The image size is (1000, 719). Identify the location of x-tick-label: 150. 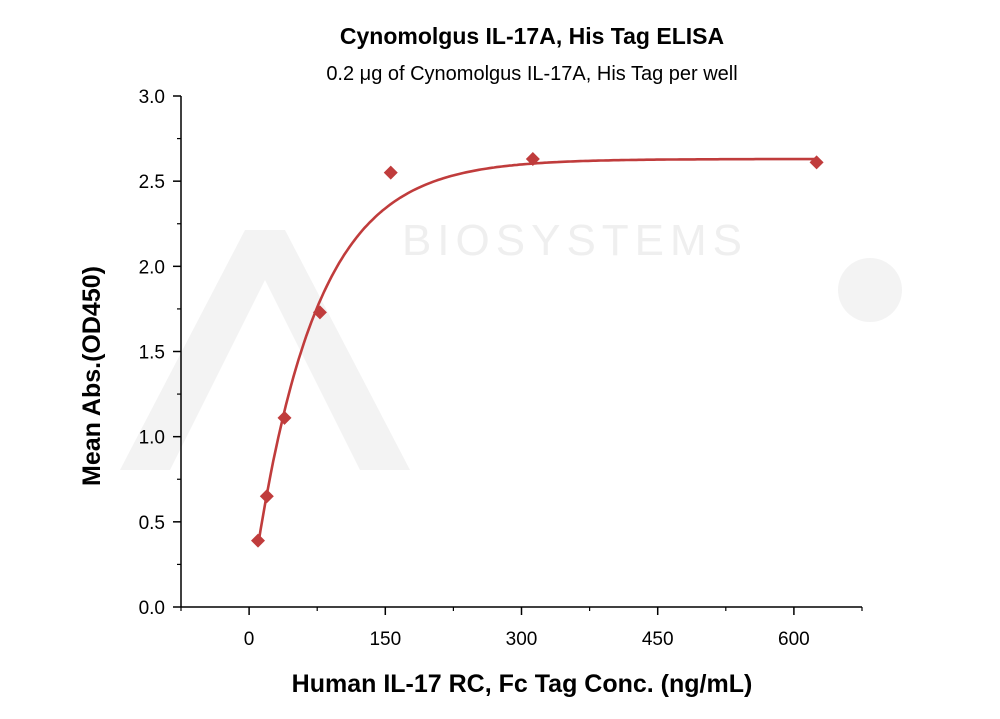
(385, 639).